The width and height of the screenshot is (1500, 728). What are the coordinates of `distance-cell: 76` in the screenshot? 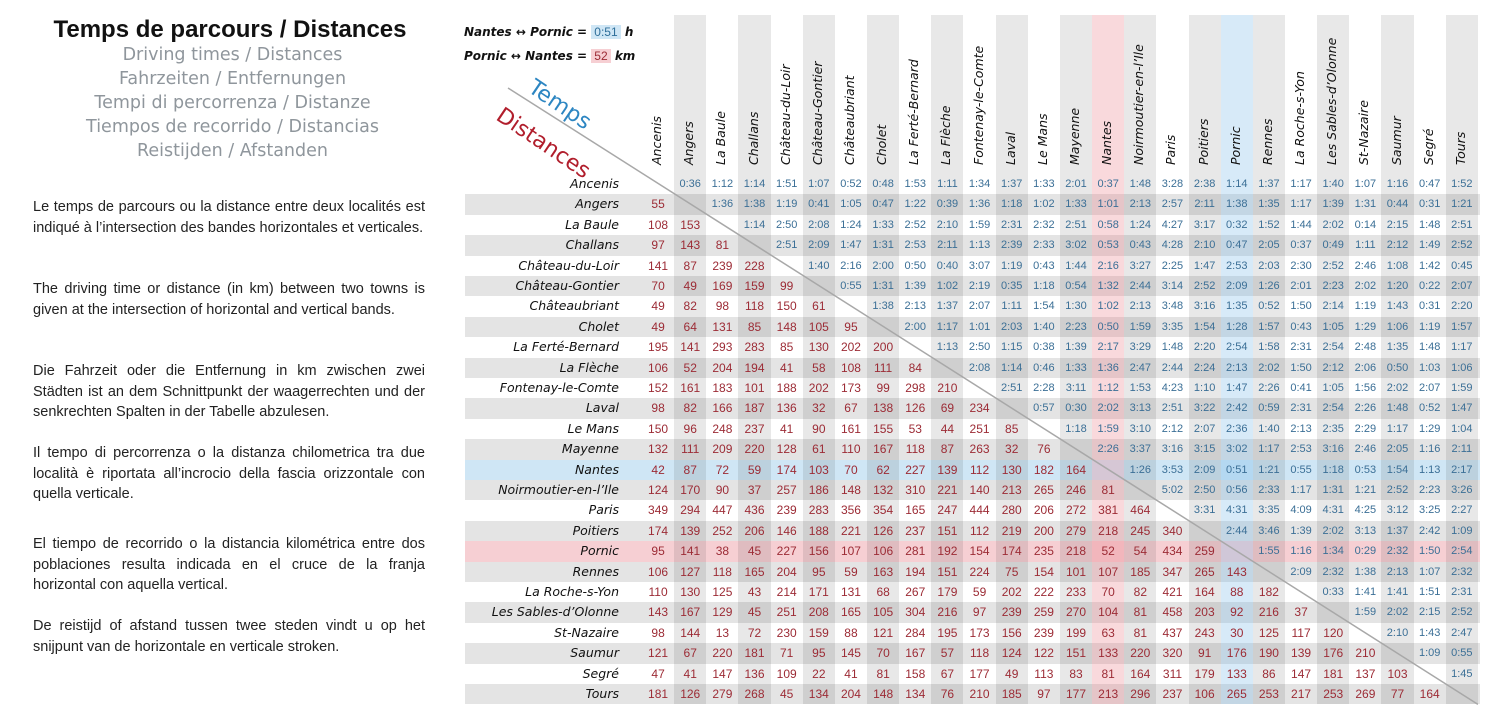 It's located at (947, 694).